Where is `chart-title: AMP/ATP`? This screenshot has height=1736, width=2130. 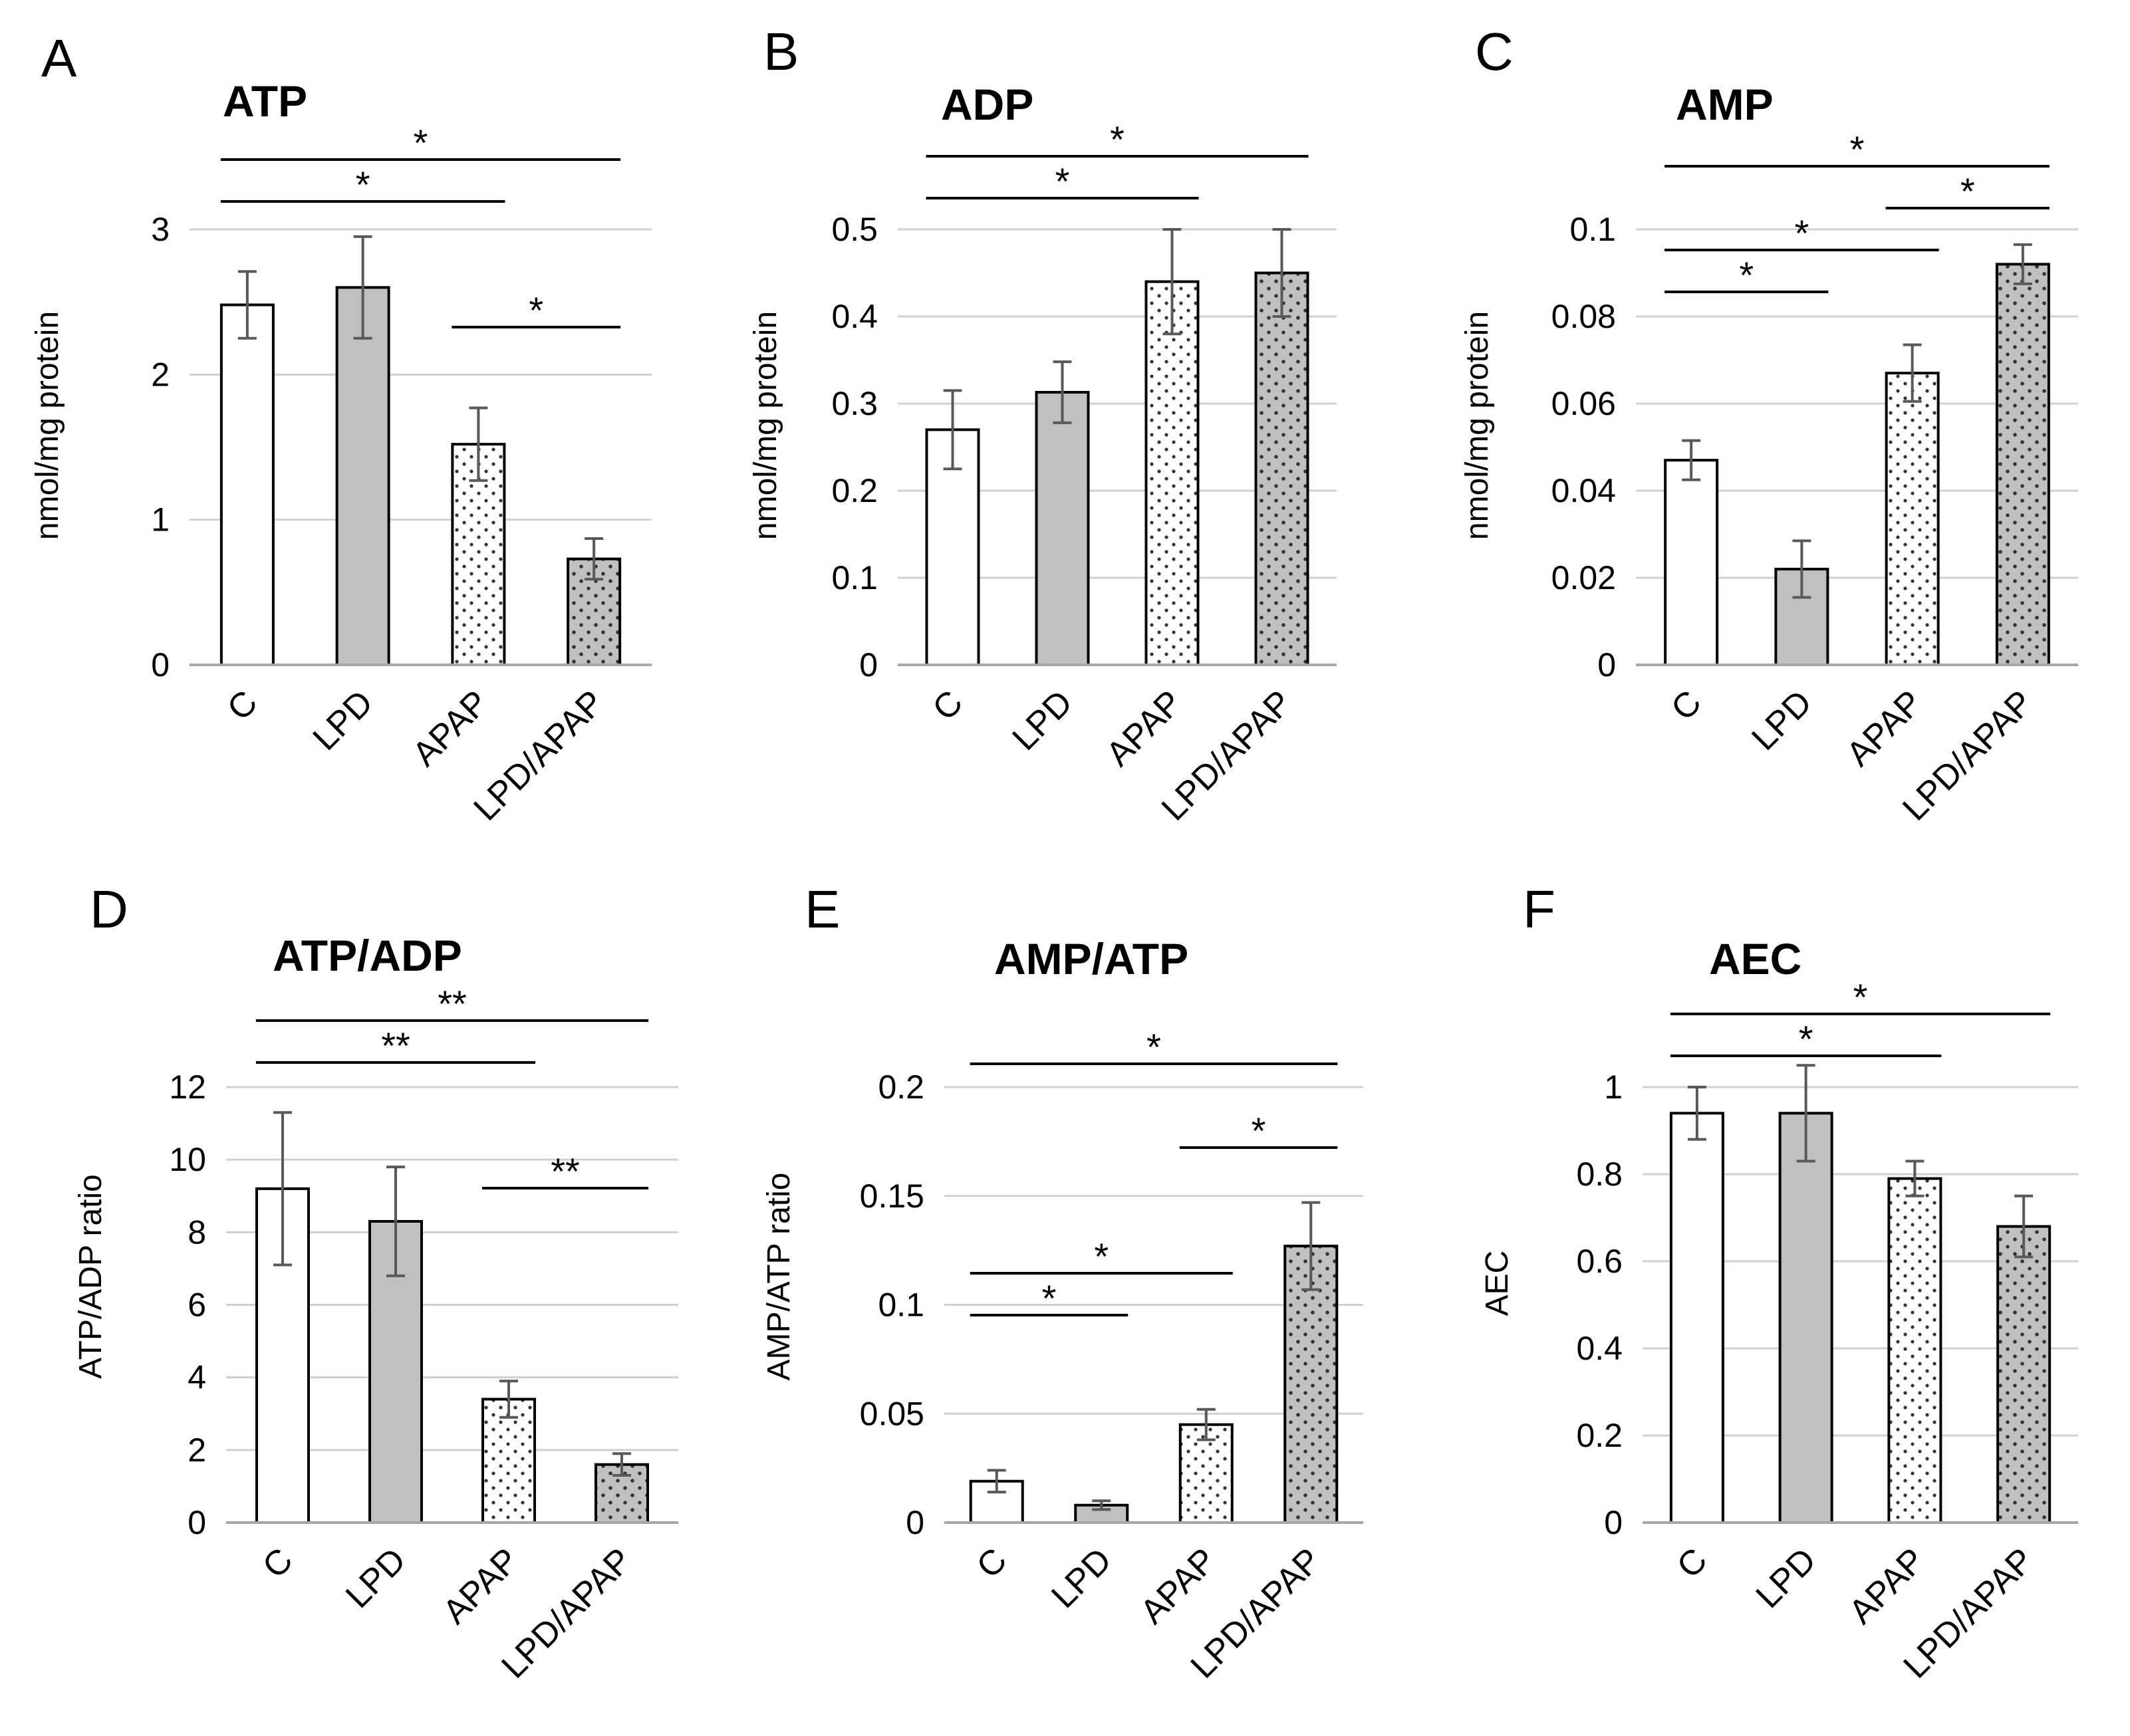
chart-title: AMP/ATP is located at coordinates (1091, 958).